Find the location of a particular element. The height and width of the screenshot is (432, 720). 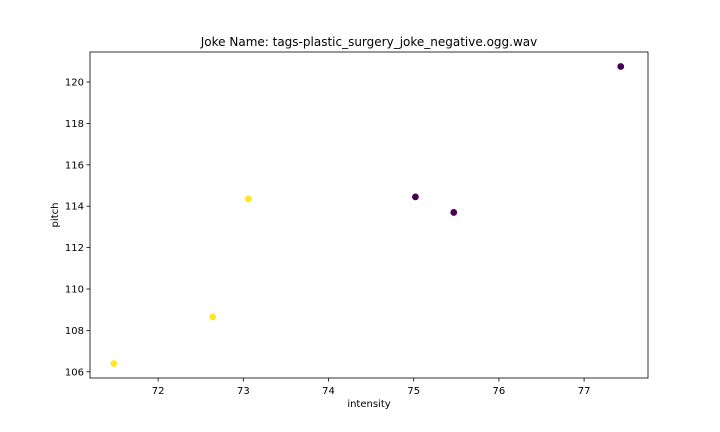

y-tick-label: 110 is located at coordinates (74, 289).